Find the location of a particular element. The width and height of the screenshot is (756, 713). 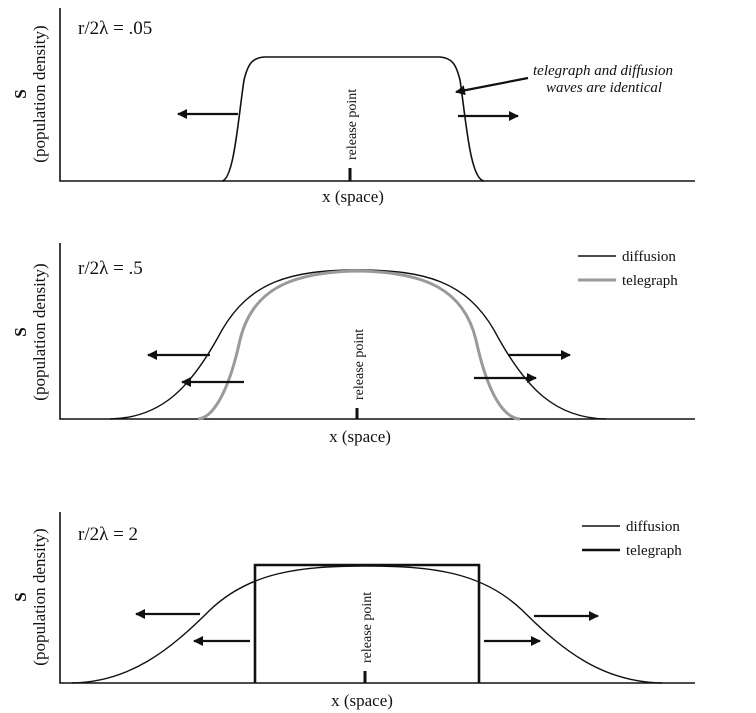

panel-2-telegraph-curve is located at coordinates (359, 345).